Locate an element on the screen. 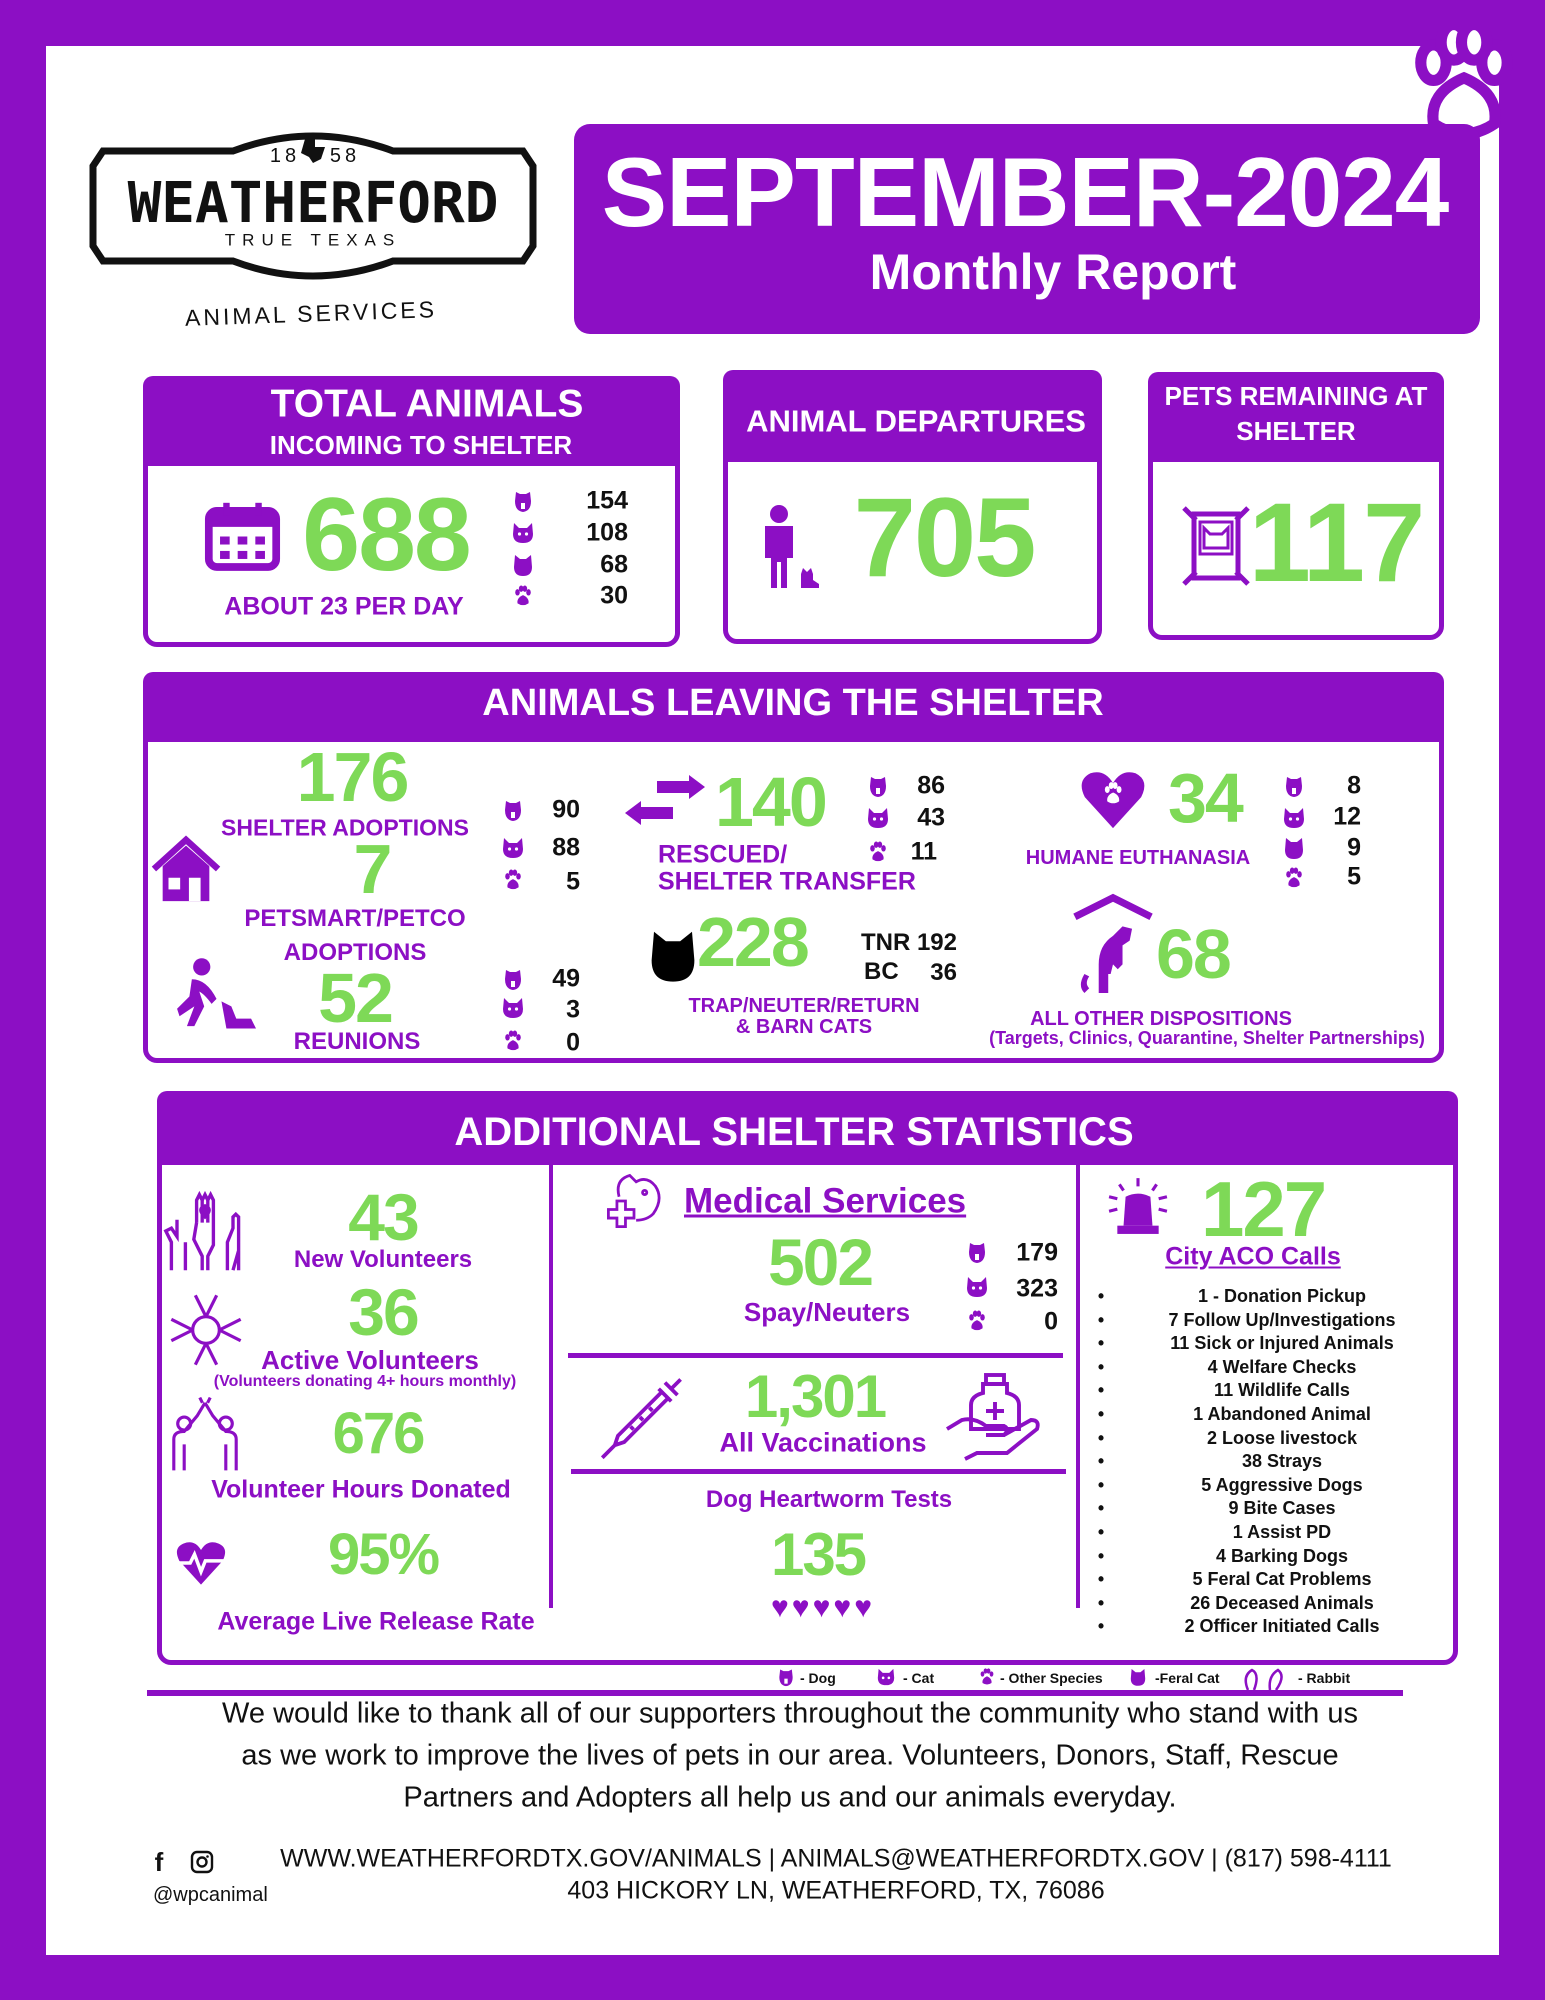 The height and width of the screenshot is (2000, 1545). report-title: SEPTEMBER-2024 is located at coordinates (1025, 192).